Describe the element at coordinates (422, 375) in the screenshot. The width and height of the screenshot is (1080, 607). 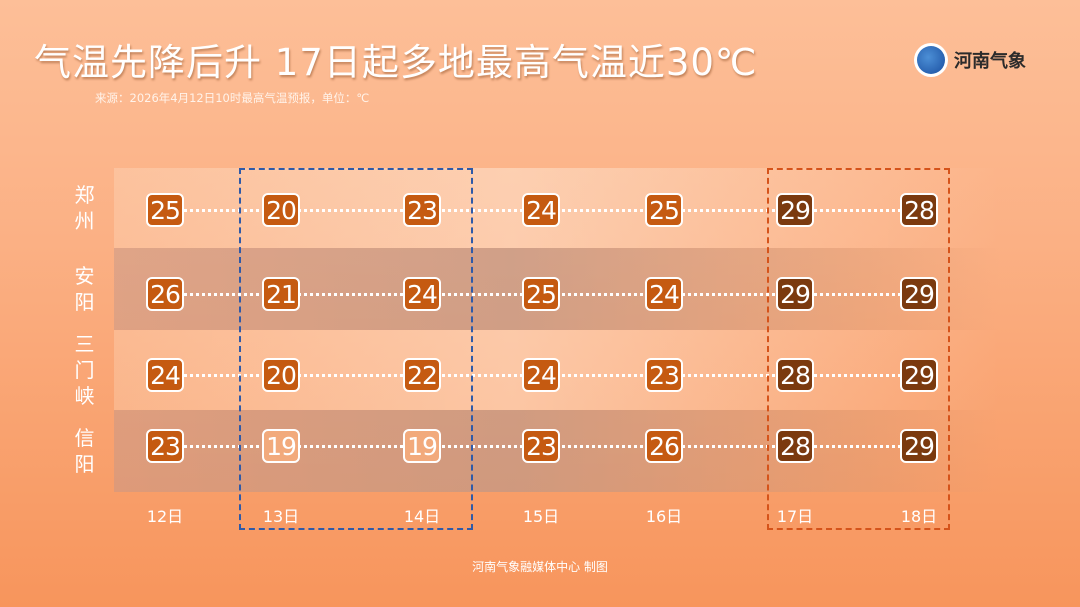
I see `temperature-value: 22` at that location.